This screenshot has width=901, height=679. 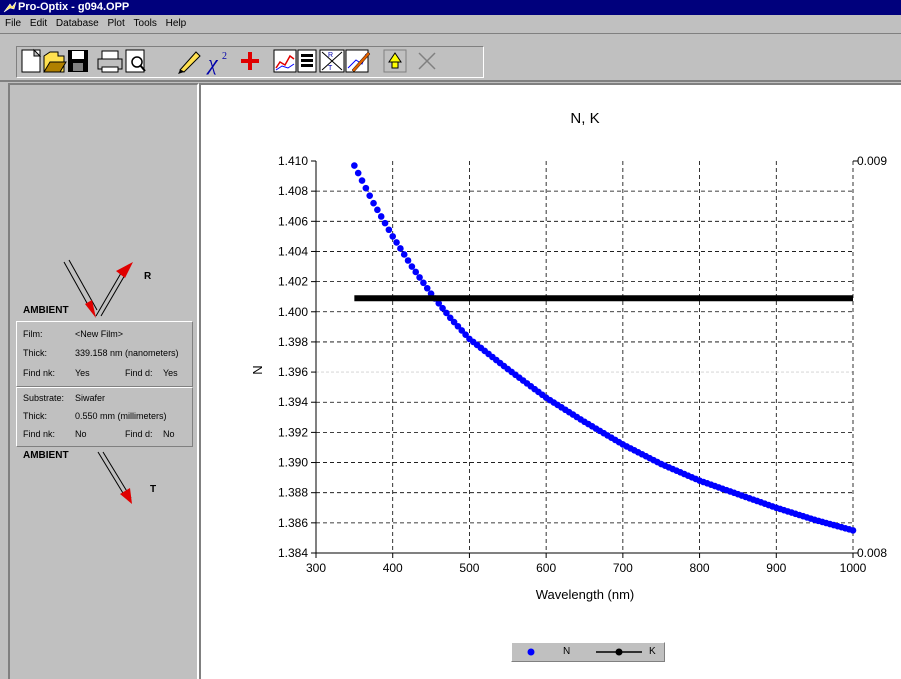 What do you see at coordinates (619, 652) in the screenshot?
I see `legend-k-marker-icon` at bounding box center [619, 652].